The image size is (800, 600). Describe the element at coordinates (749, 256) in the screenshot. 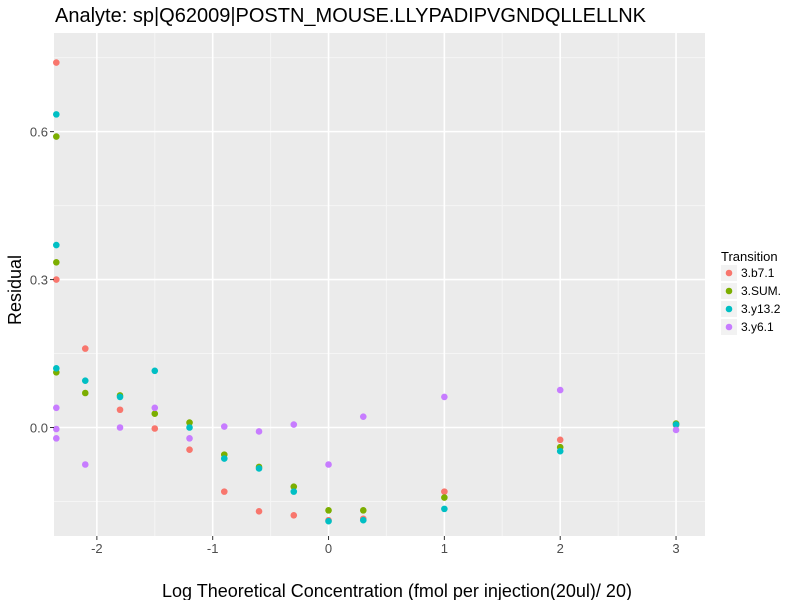

I see `legend-title: Transition` at that location.